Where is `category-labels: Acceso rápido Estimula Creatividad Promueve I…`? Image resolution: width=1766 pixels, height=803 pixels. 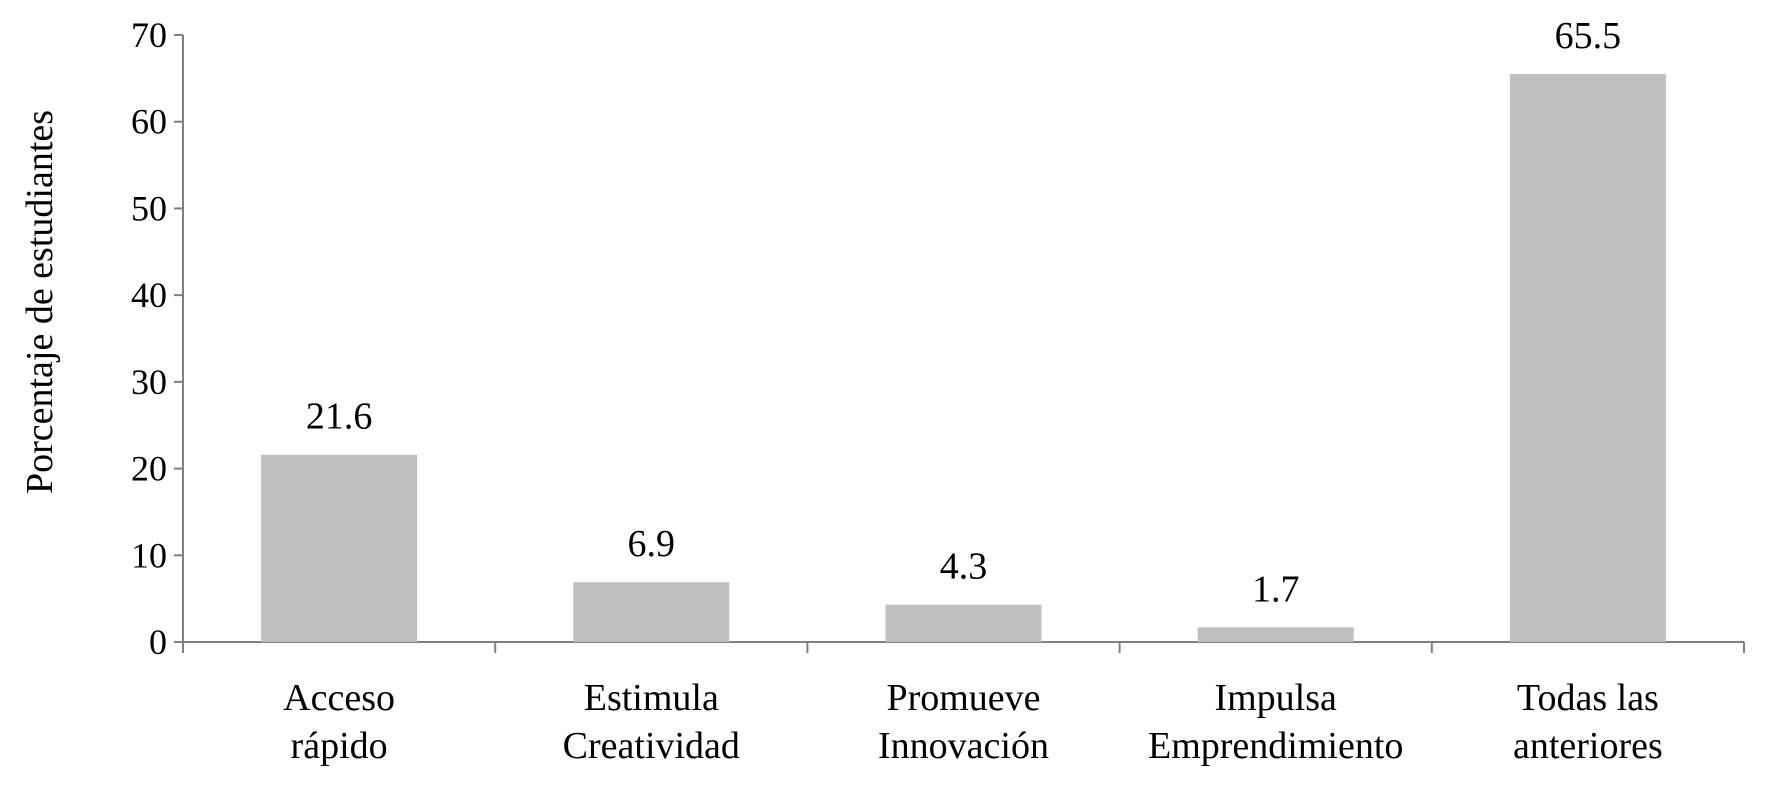 category-labels: Acceso rápido Estimula Creatividad Promueve I… is located at coordinates (973, 722).